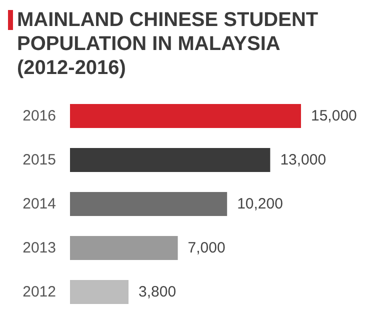 This screenshot has height=336, width=389. I want to click on data-label: 10,200, so click(260, 204).